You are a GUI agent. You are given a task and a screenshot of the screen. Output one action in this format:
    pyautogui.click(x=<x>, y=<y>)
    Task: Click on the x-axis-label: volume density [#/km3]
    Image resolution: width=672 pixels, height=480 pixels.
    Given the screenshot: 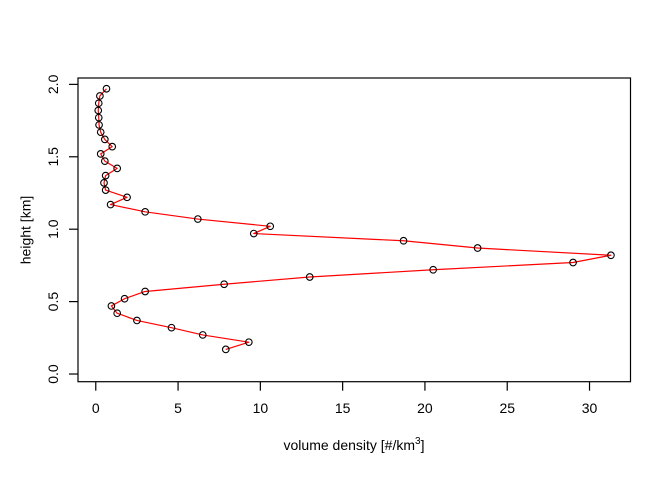 What is the action you would take?
    pyautogui.click(x=354, y=444)
    